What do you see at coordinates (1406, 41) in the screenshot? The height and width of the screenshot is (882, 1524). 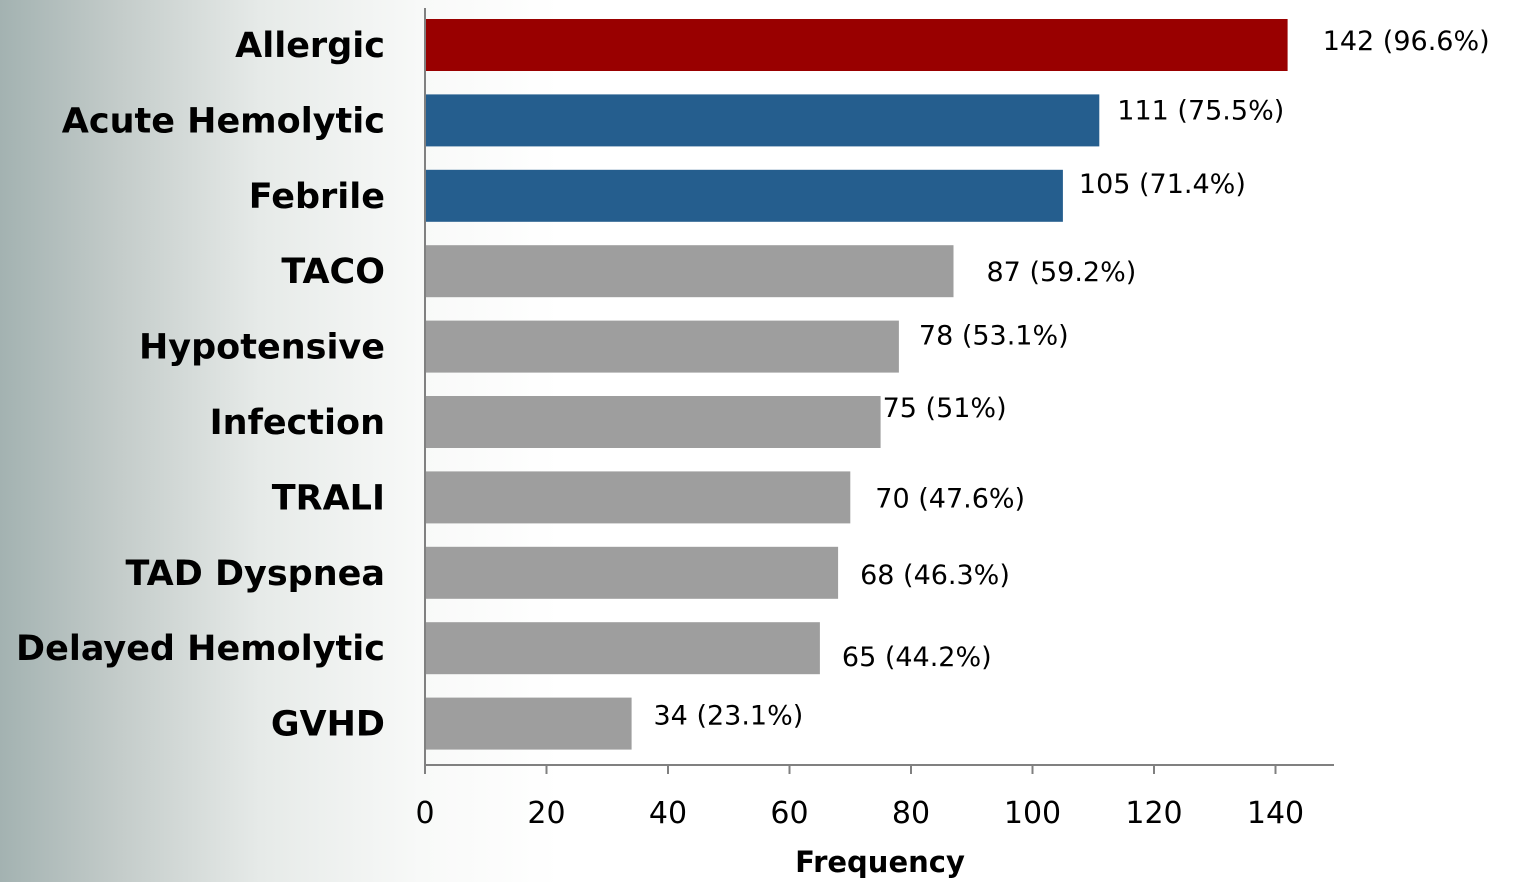 I see `data-label-allergic: 142 (96.6%)` at bounding box center [1406, 41].